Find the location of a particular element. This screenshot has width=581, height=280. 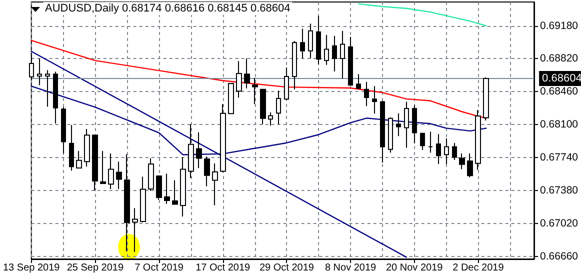

y-tick-label: 0.68820 is located at coordinates (559, 58).